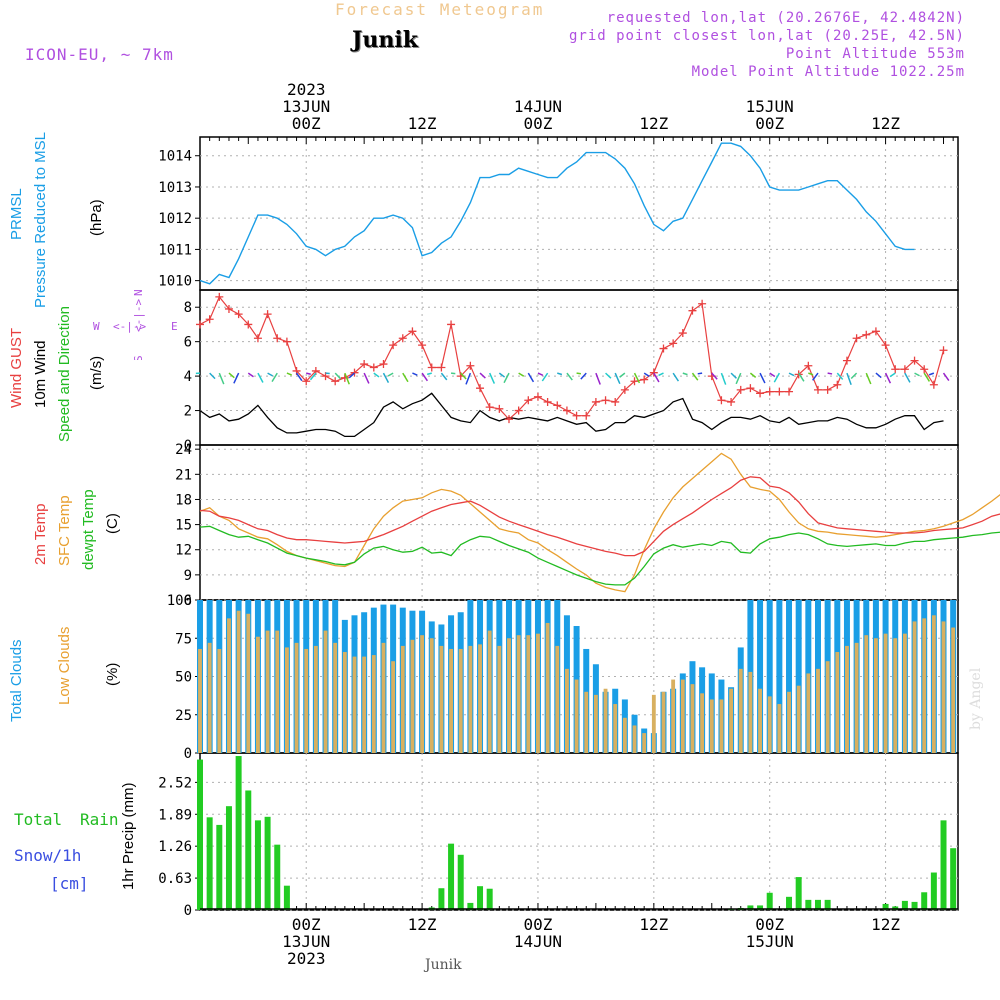 This screenshot has height=1000, width=1000. What do you see at coordinates (306, 106) in the screenshot?
I see `top-time-label: 13JUN` at bounding box center [306, 106].